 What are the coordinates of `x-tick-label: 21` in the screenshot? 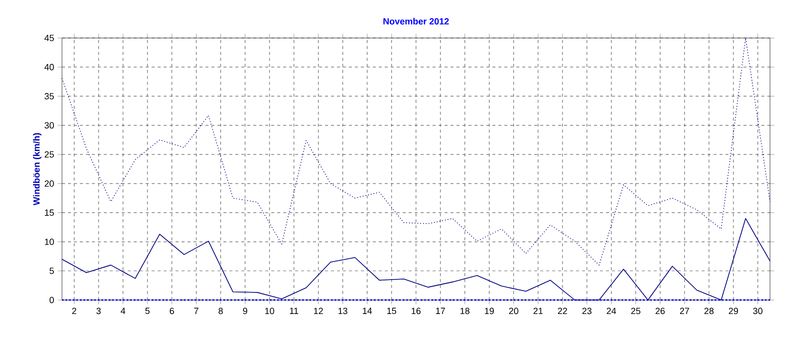 It's located at (538, 311).